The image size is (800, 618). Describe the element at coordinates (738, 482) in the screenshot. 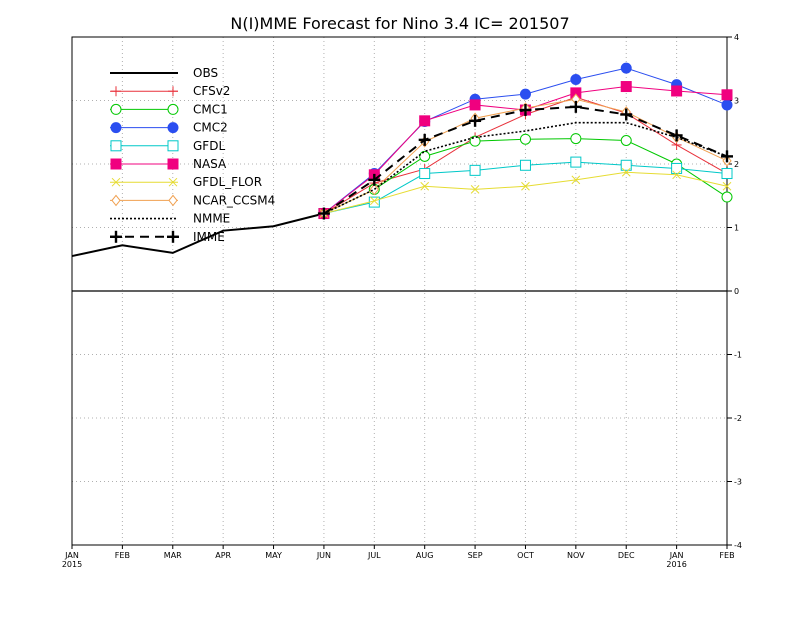

I see `y-tick-label: -3` at that location.